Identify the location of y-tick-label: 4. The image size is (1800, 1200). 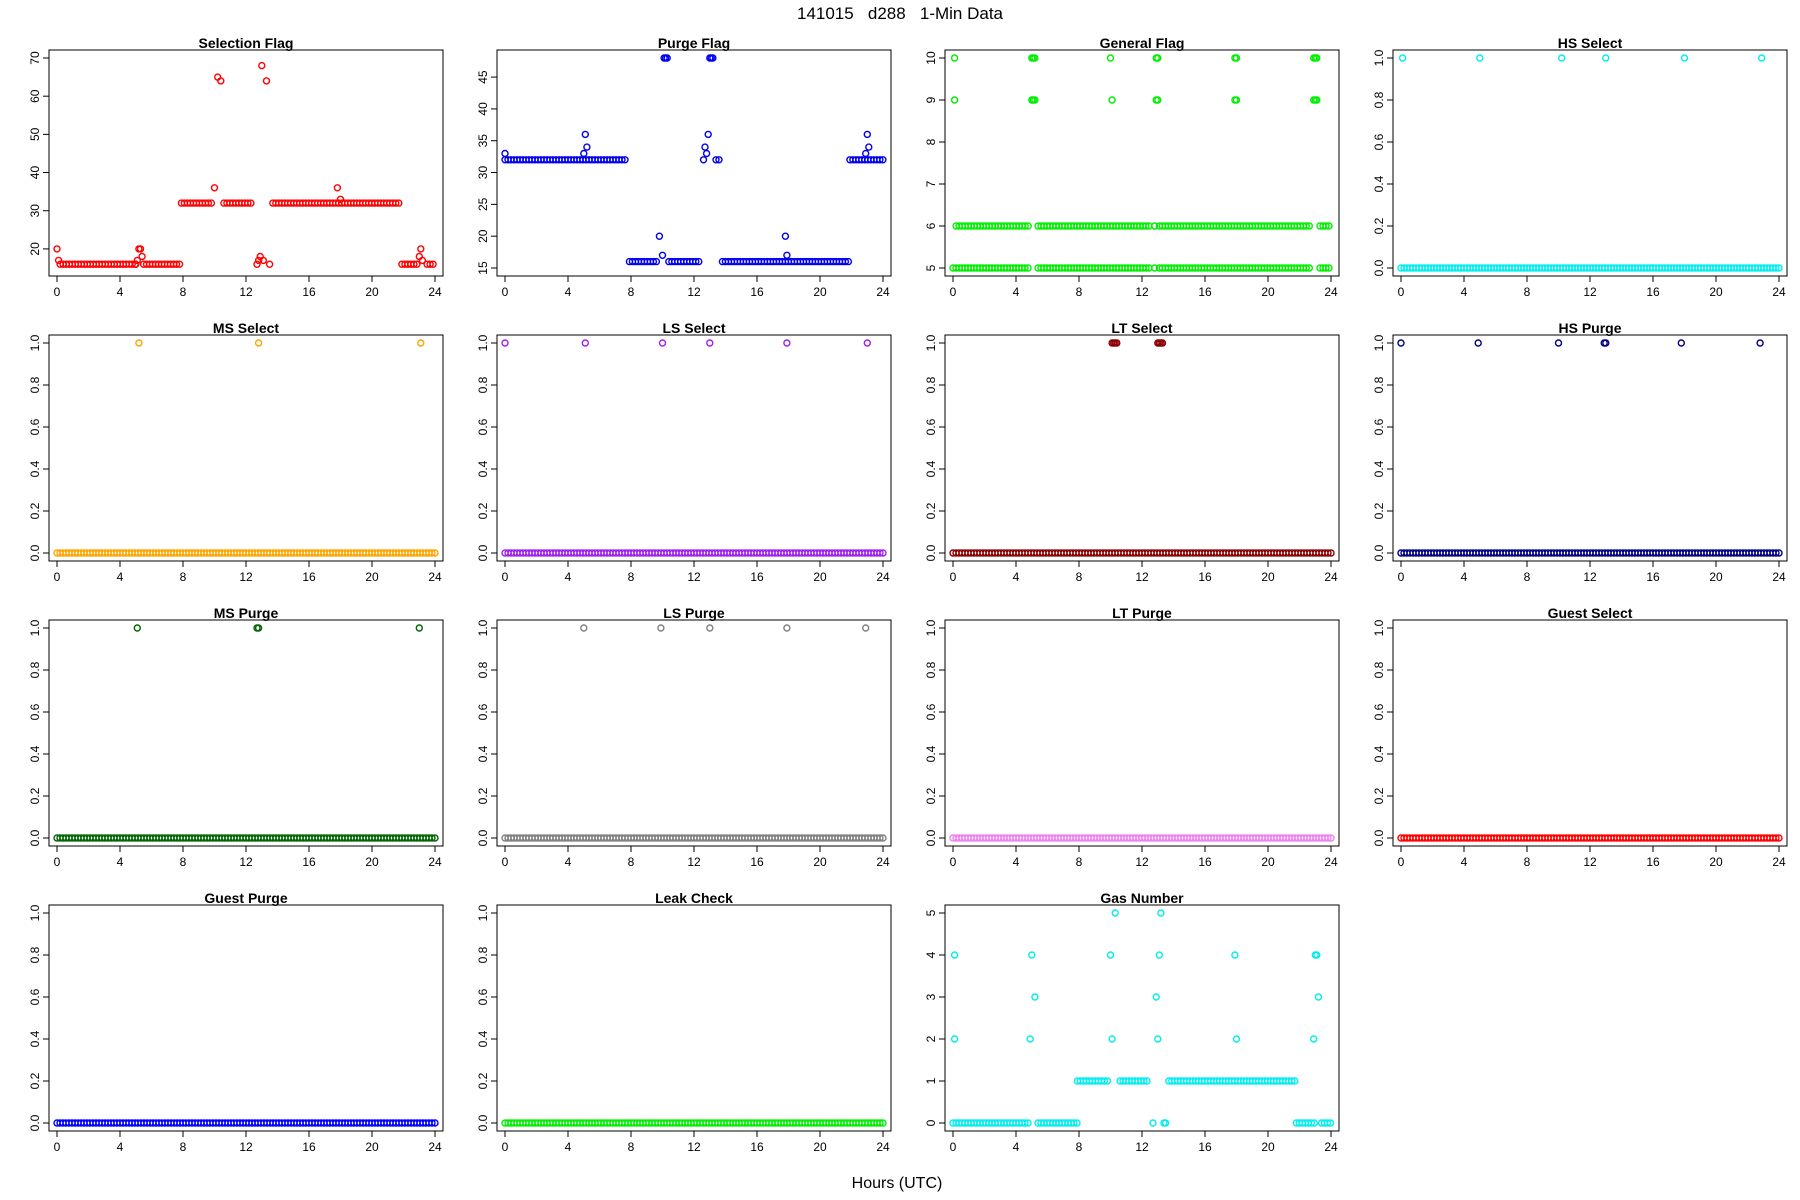
(931, 954).